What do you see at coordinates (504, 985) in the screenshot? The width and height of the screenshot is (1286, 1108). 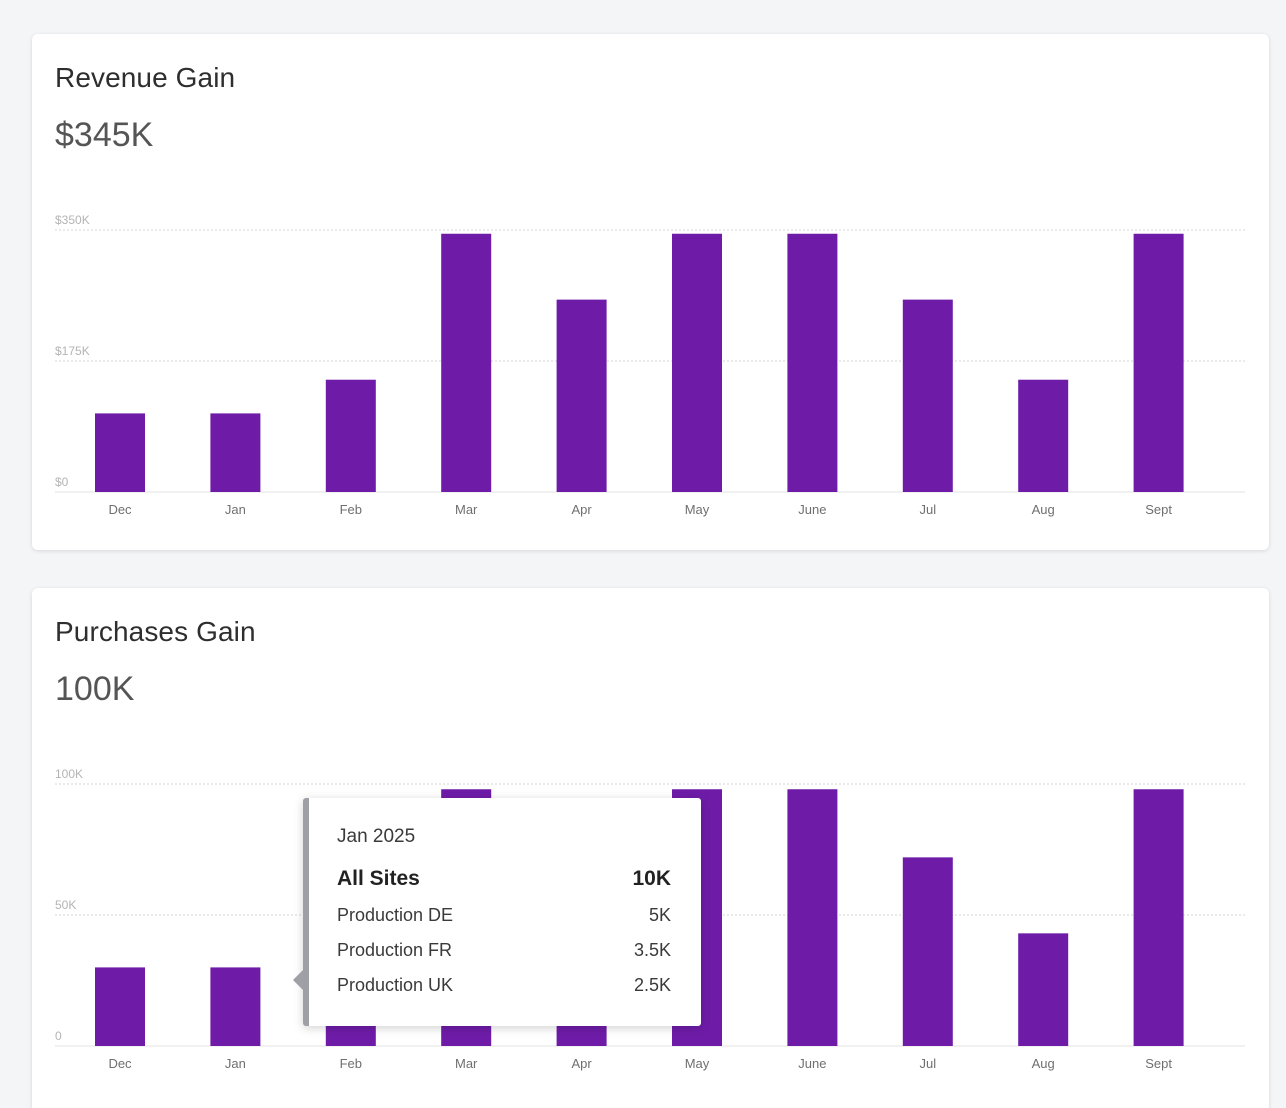 I see `tooltip-row: Production UK 2.5K` at bounding box center [504, 985].